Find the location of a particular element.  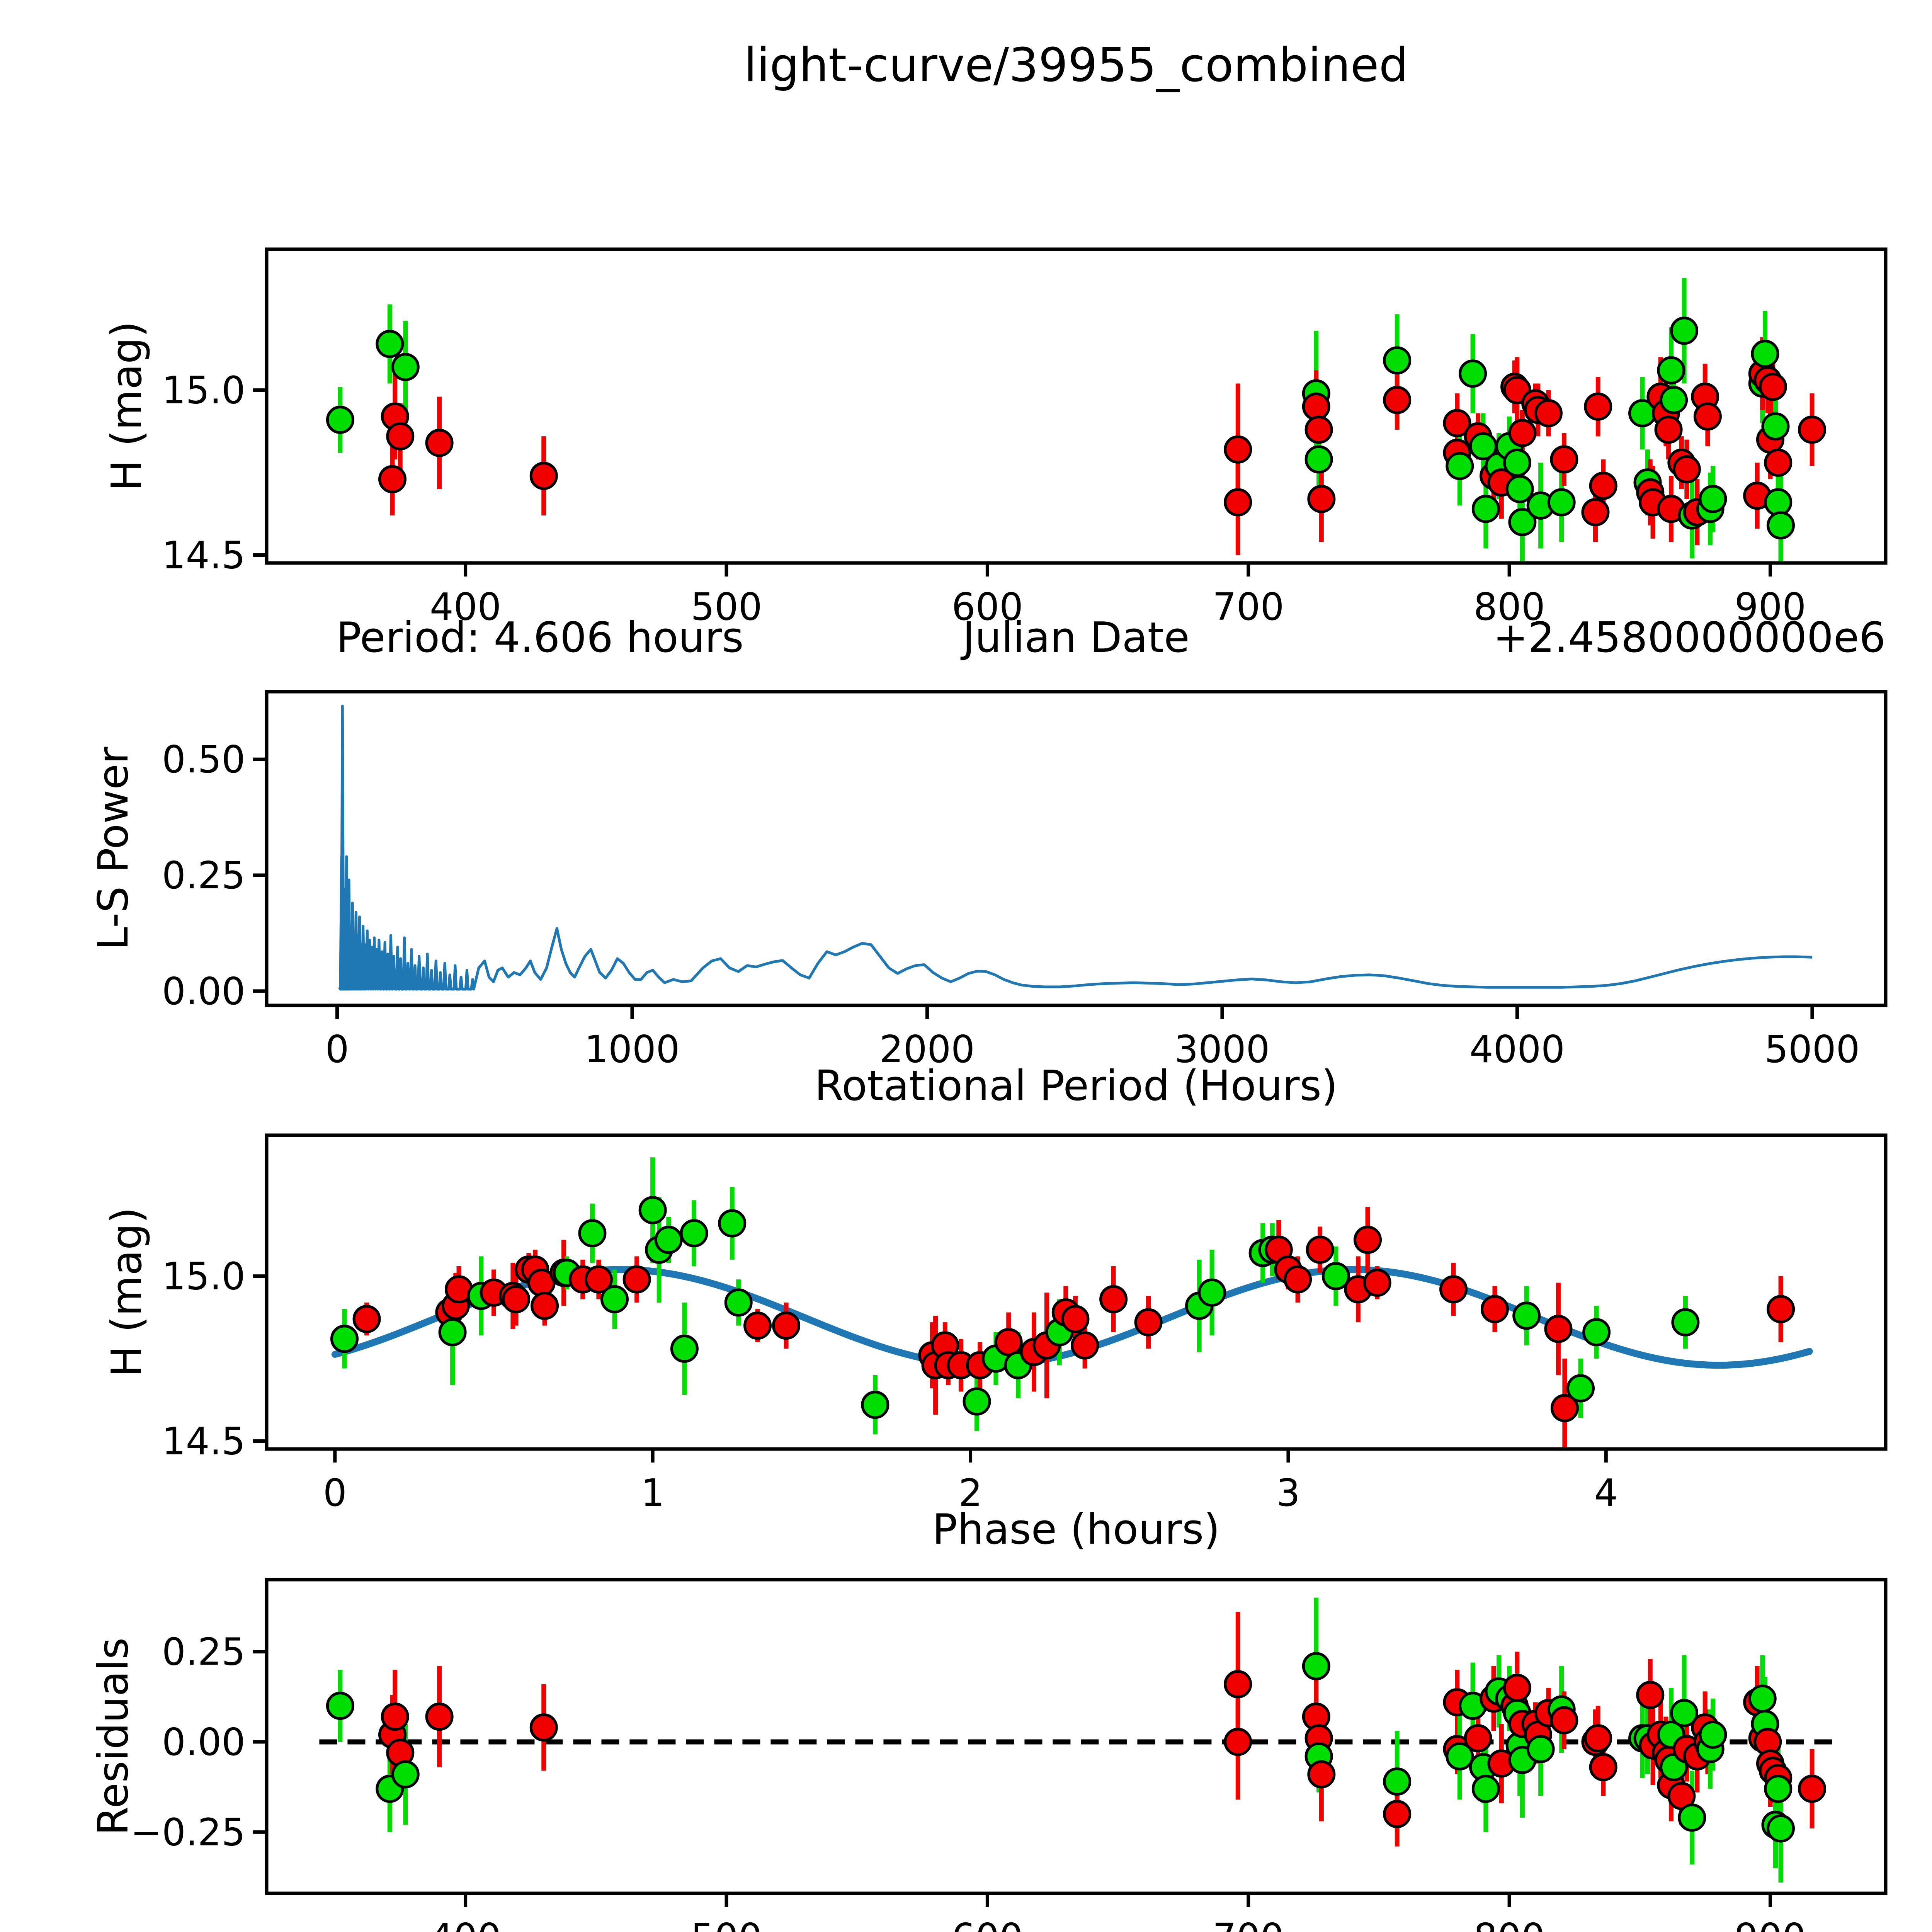

jd-mag-x-axis-label: Julian Date is located at coordinates (1074, 638).